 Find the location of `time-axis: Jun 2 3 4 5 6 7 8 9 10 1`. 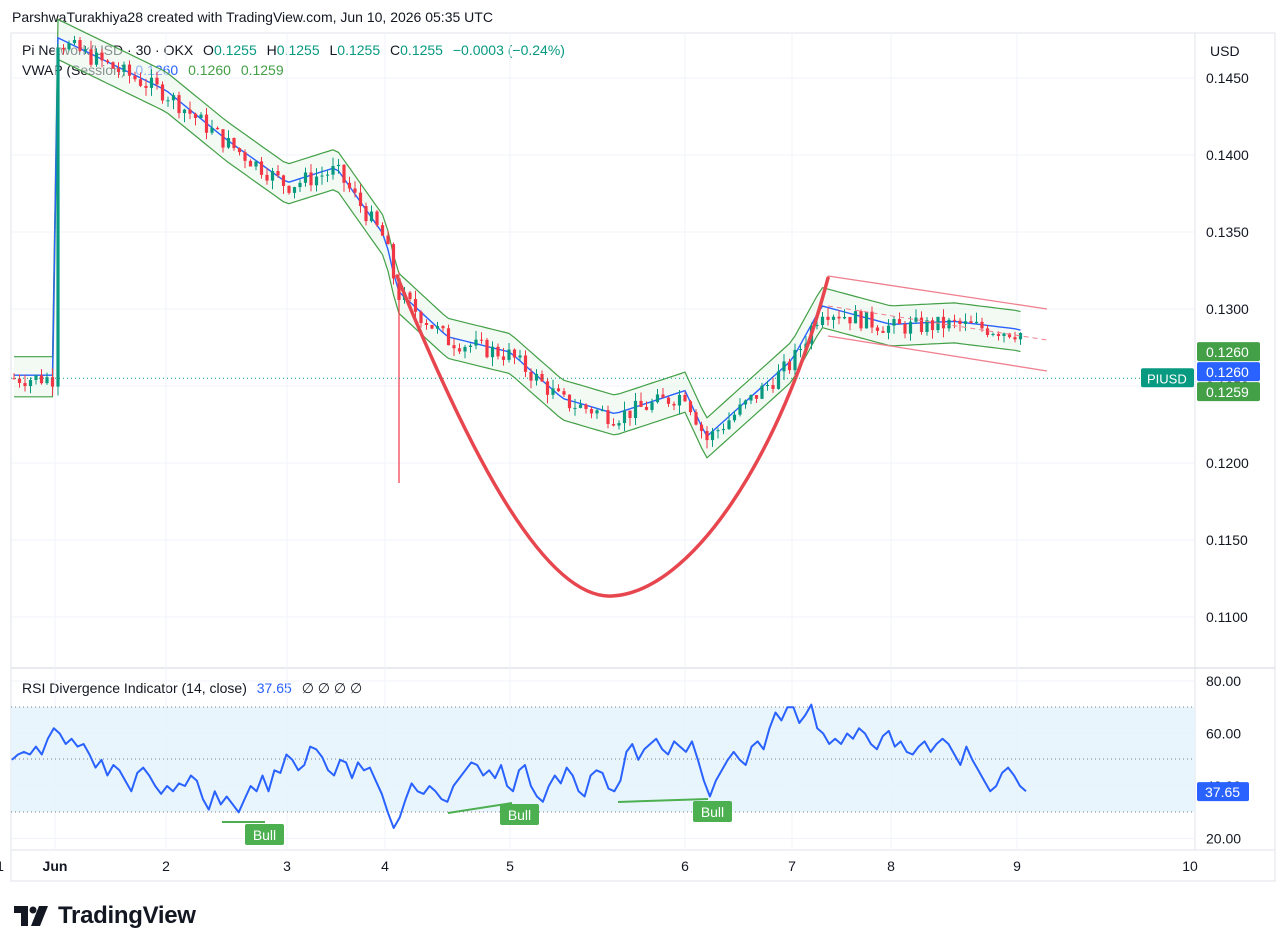

time-axis: Jun 2 3 4 5 6 7 8 9 10 1 is located at coordinates (599, 866).